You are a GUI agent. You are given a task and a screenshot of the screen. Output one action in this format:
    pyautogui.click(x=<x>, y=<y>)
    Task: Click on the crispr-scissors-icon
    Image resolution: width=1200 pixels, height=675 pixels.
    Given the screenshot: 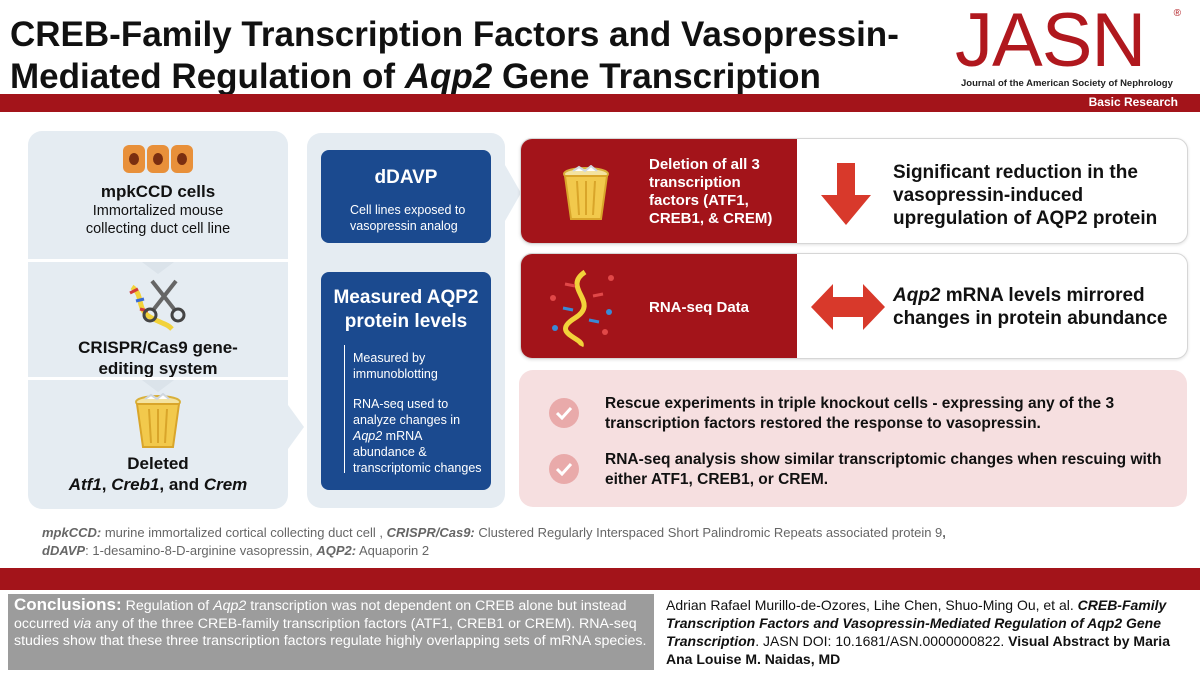 What is the action you would take?
    pyautogui.click(x=157, y=305)
    